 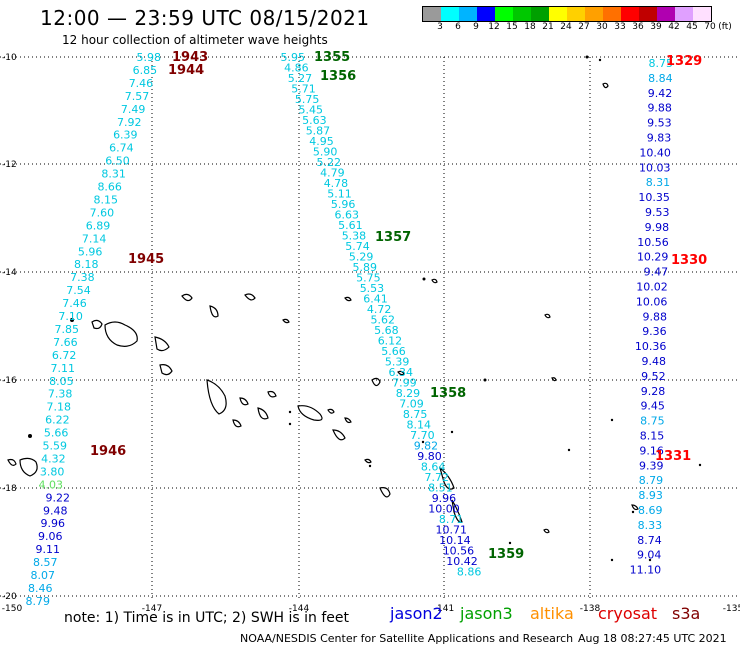 I want to click on wave-height-label: 6.34, so click(x=401, y=372).